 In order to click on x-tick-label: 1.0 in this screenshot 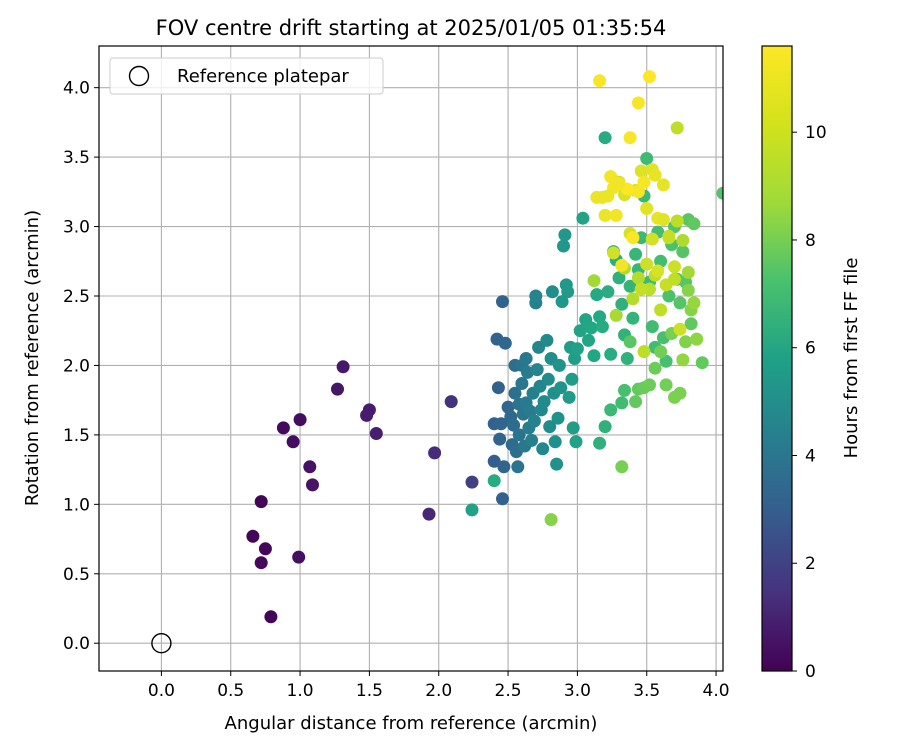, I will do `click(300, 691)`.